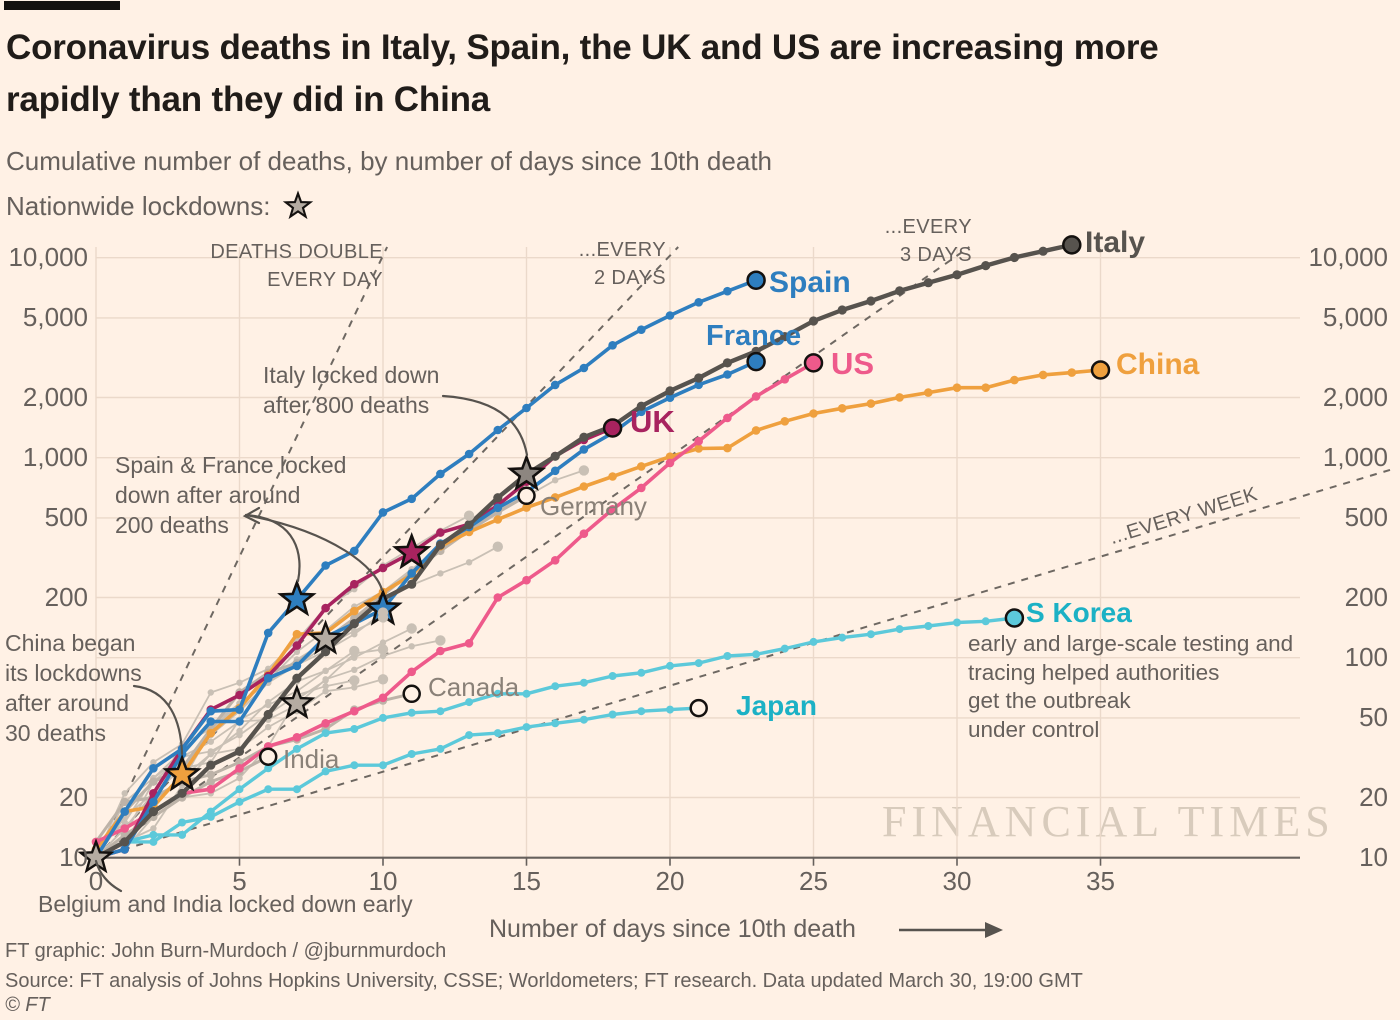 This screenshot has width=1400, height=1020. I want to click on footer-copyright: © FT, so click(27, 1005).